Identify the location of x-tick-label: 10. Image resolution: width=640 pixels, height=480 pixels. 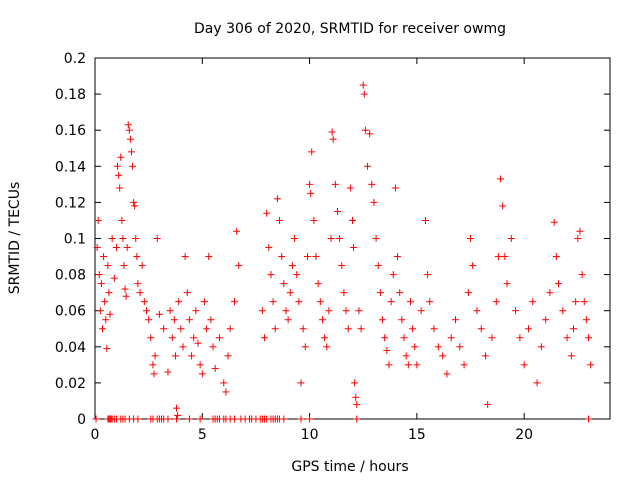
(310, 435).